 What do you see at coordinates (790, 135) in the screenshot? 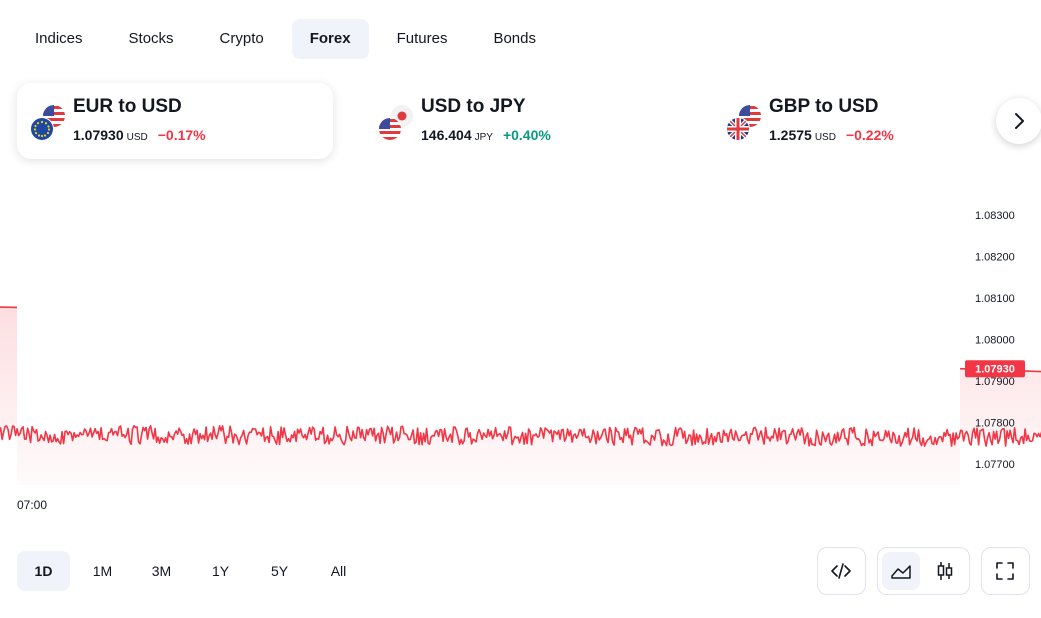
I see `symbol-price: 1.2575` at bounding box center [790, 135].